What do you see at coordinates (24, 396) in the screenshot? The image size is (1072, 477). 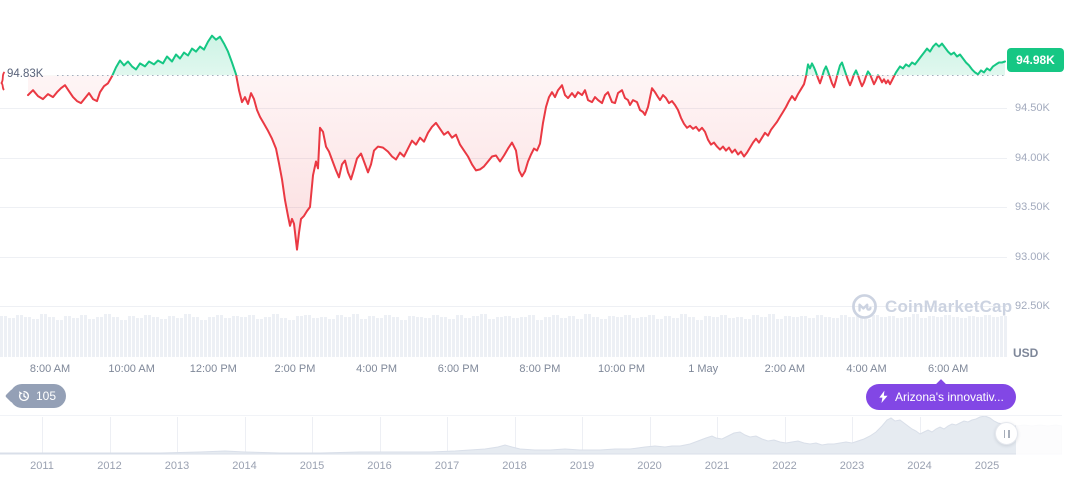 I see `history-clock-icon` at bounding box center [24, 396].